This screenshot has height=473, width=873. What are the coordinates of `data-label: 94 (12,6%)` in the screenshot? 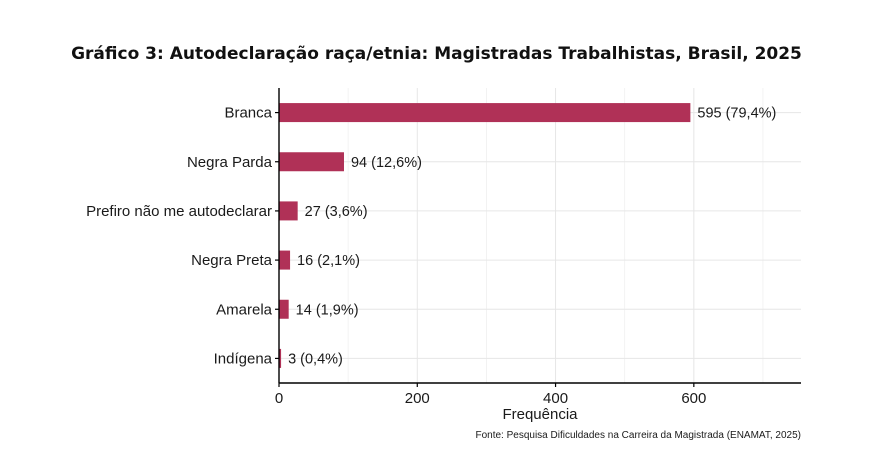 It's located at (386, 163).